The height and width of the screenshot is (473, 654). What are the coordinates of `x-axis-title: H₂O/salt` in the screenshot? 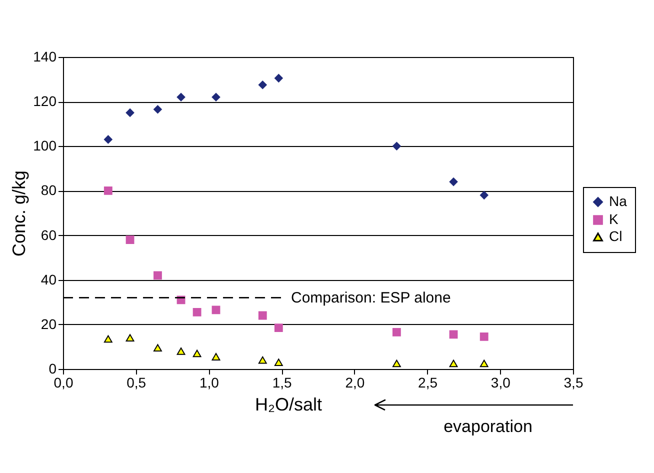 It's located at (288, 404).